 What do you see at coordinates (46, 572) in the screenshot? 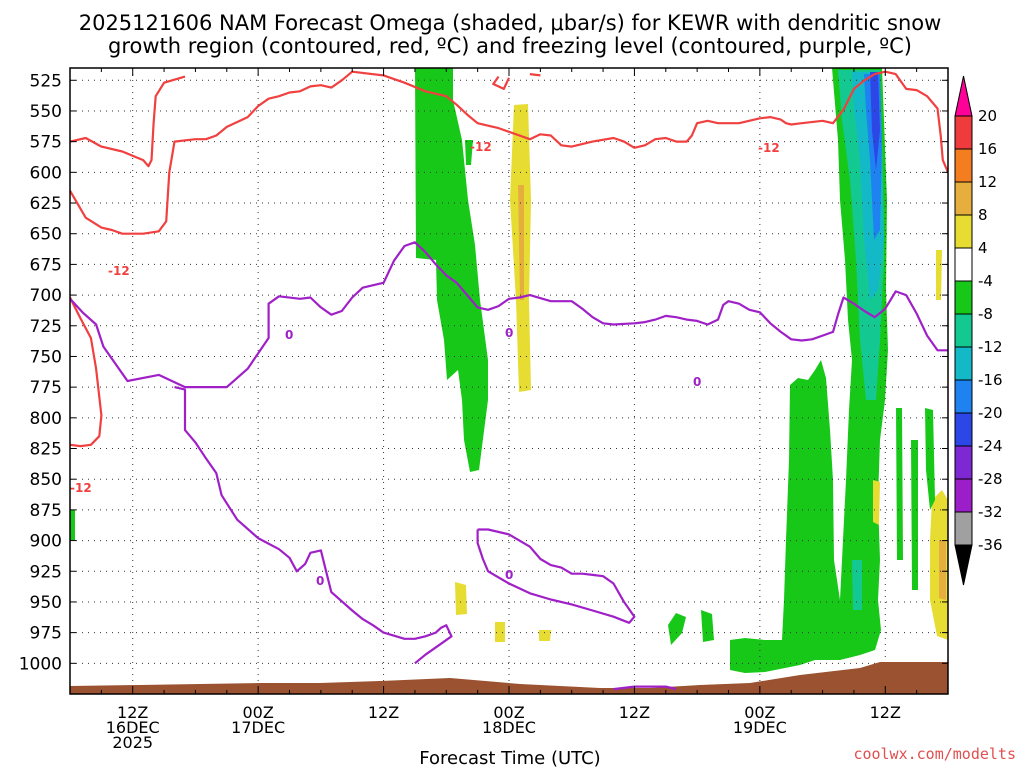
I see `y-tick-label: 925` at bounding box center [46, 572].